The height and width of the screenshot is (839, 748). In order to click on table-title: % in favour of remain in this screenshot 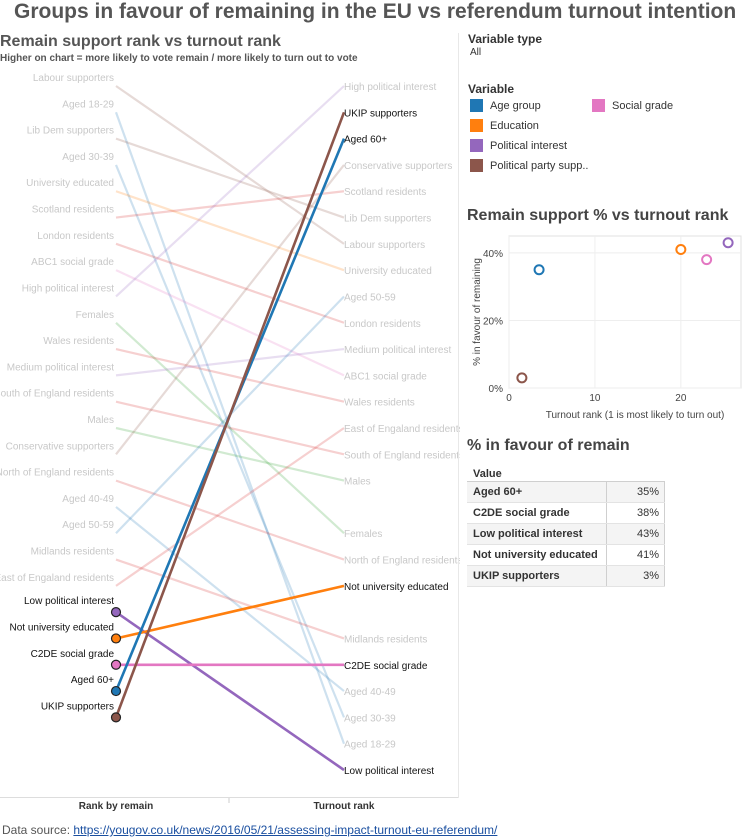, I will do `click(548, 445)`.